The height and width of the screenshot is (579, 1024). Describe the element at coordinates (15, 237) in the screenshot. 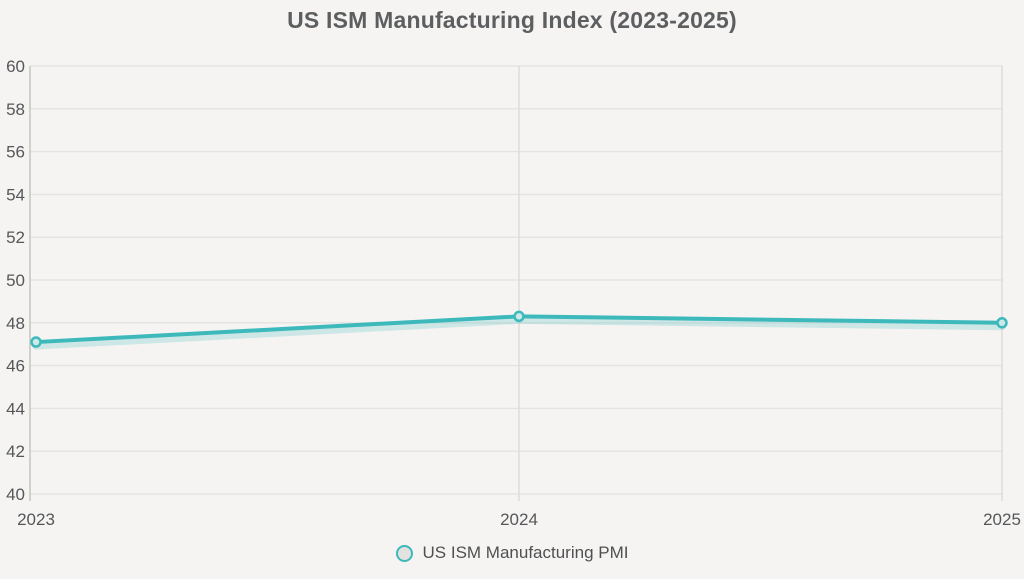

I see `y-axis-tick-label: 52` at that location.